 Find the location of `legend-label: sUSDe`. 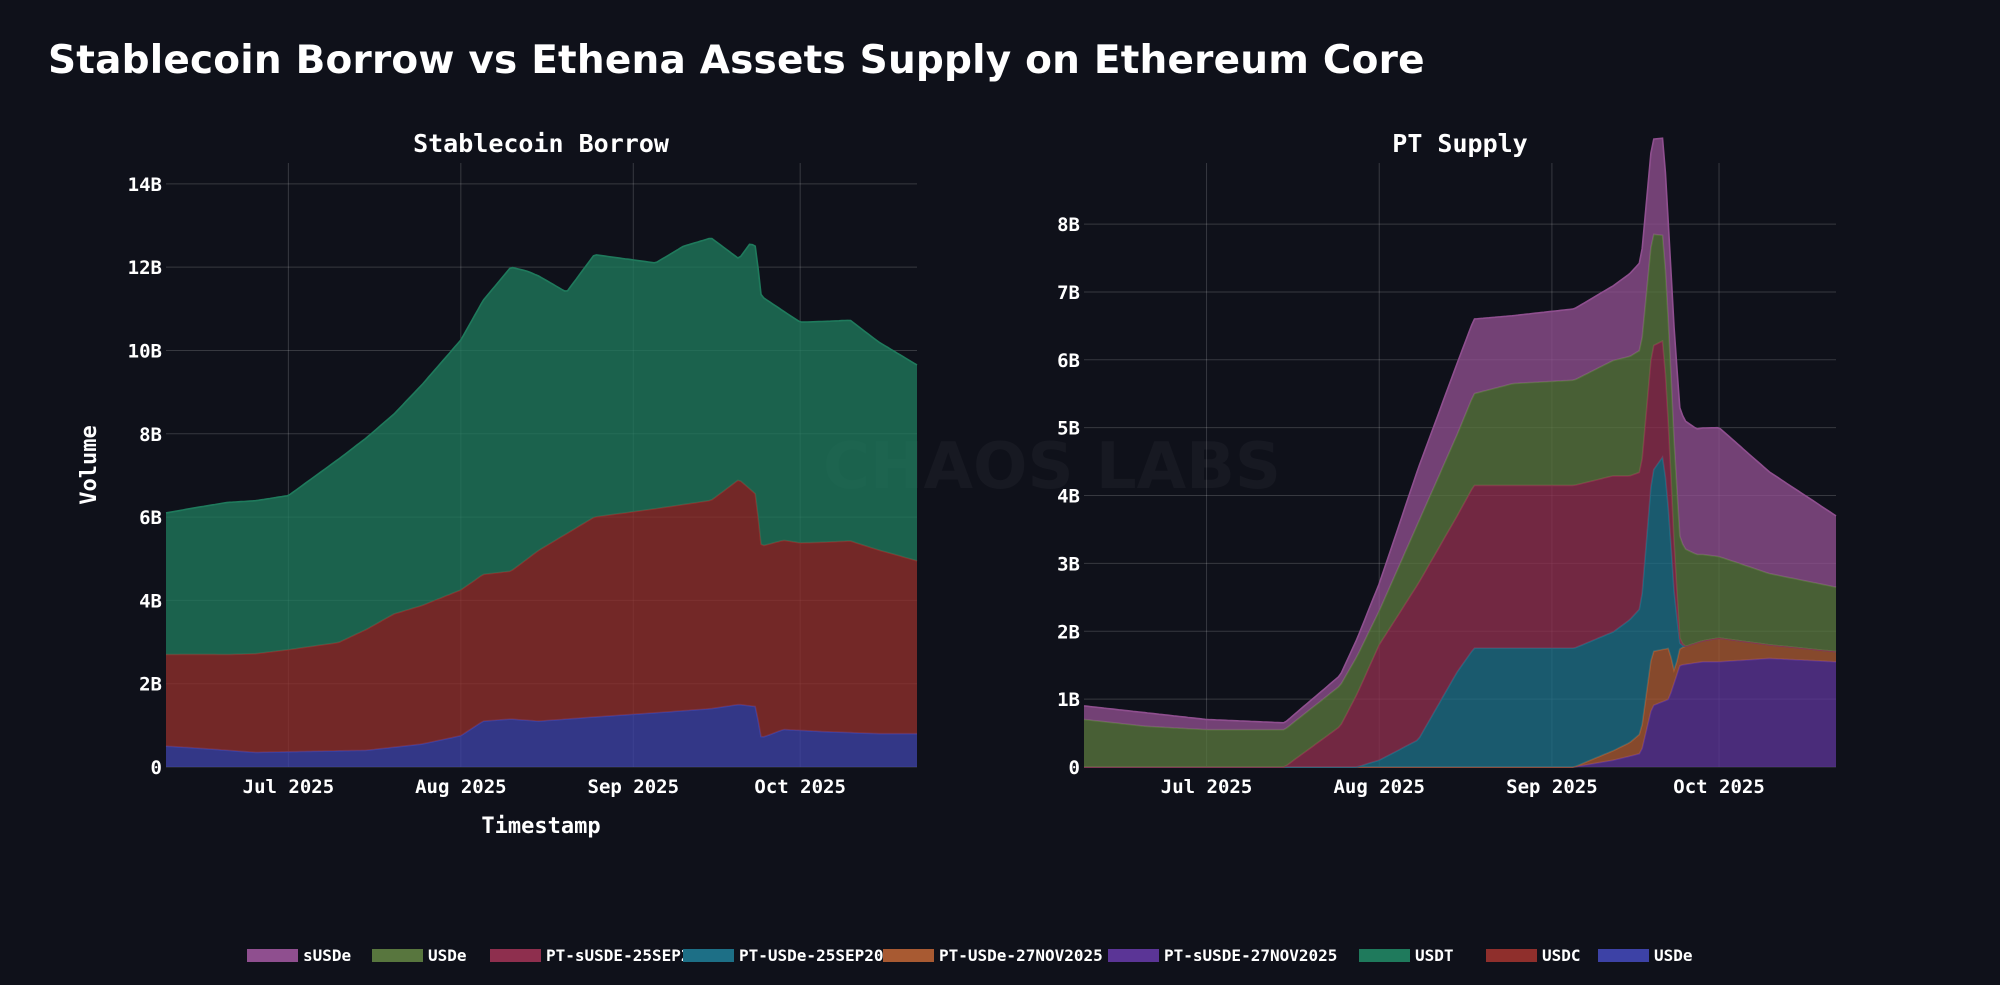

legend-label: sUSDe is located at coordinates (327, 955).